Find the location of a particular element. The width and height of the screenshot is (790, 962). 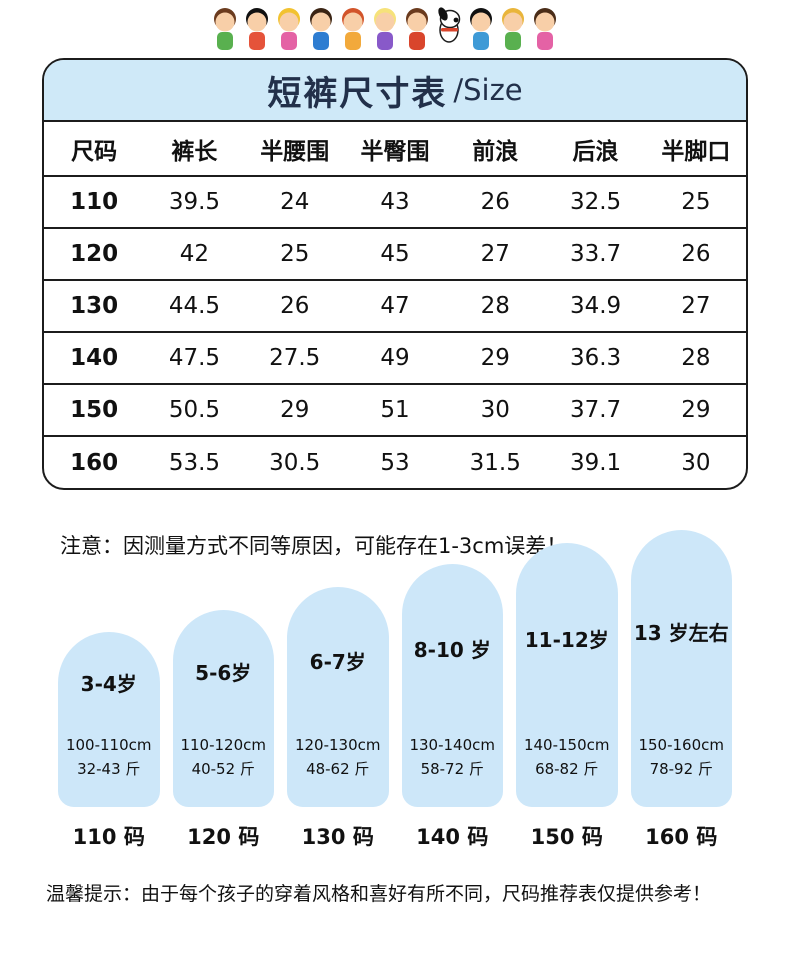

value-cell: 42 is located at coordinates (194, 254).